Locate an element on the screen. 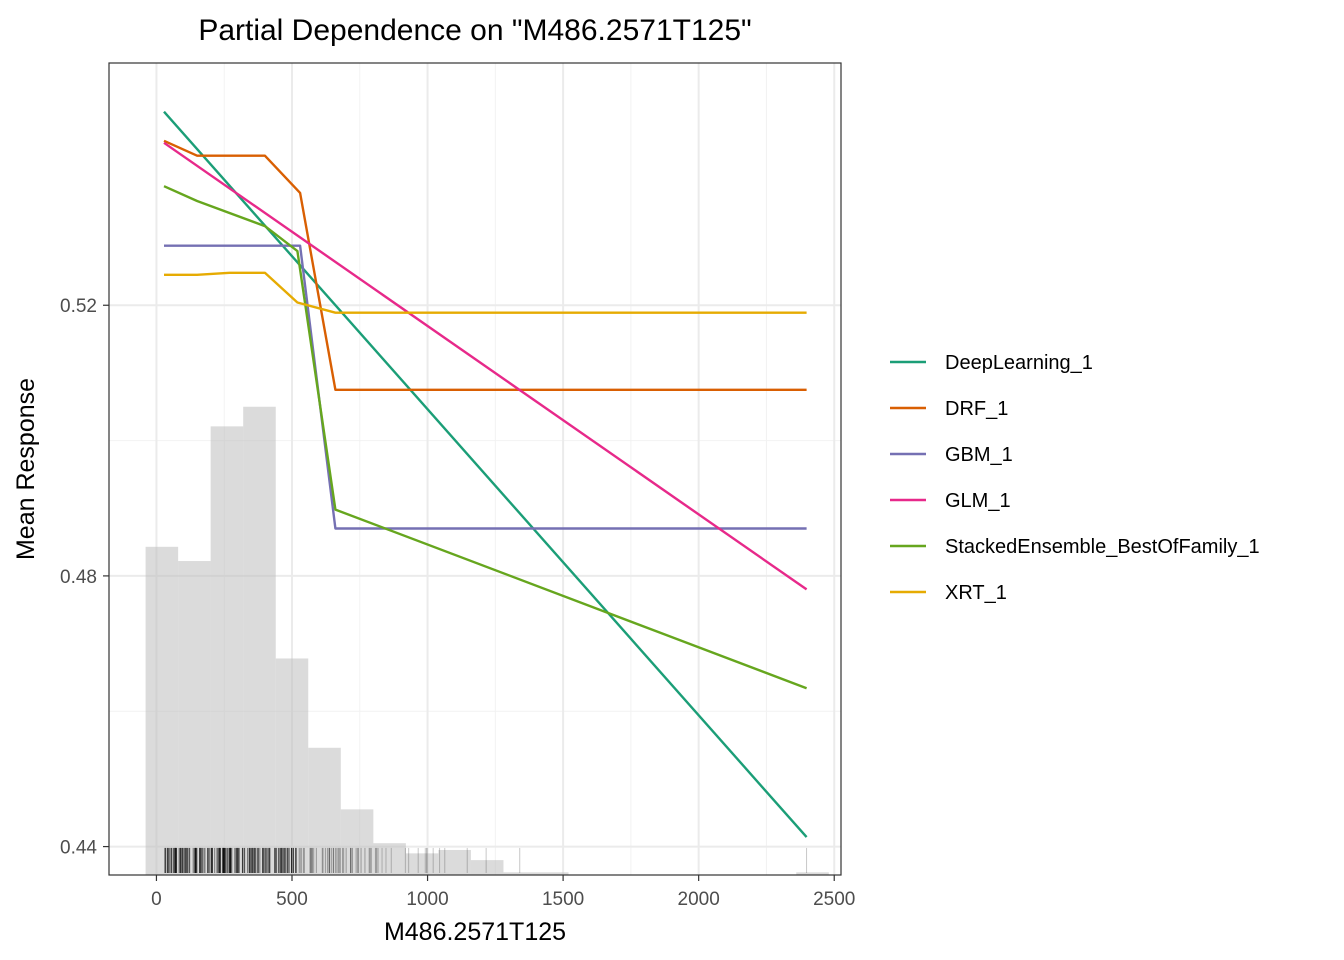  chart-title: Partial Dependence on "M486.2571T125" is located at coordinates (474, 30).